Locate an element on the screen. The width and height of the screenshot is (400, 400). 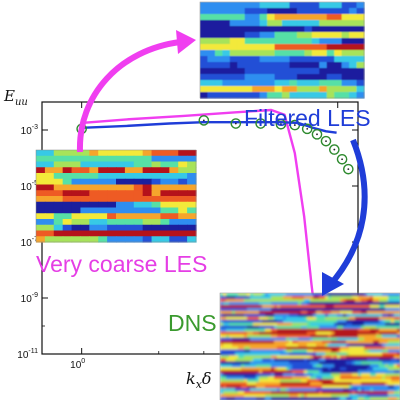
filtered-les-label: Filtered LES is located at coordinates (307, 118).